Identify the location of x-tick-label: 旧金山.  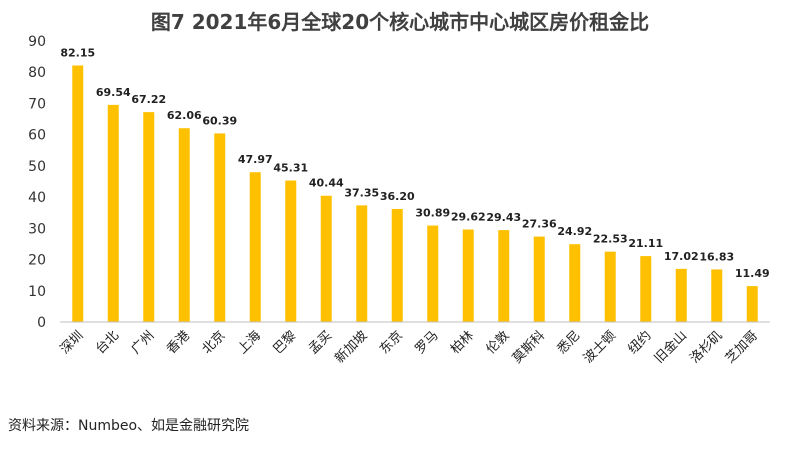
(670, 347).